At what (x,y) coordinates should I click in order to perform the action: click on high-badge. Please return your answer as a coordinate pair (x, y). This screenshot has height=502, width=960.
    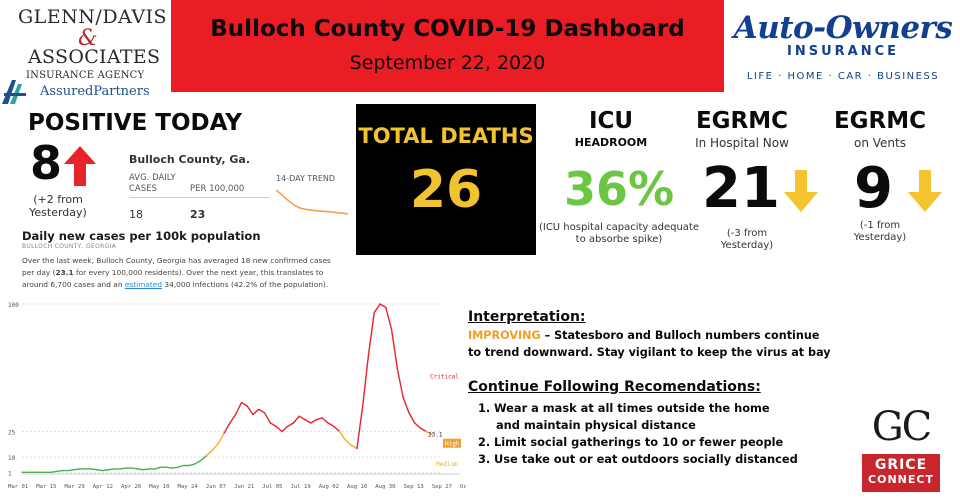
    Looking at the image, I should click on (452, 443).